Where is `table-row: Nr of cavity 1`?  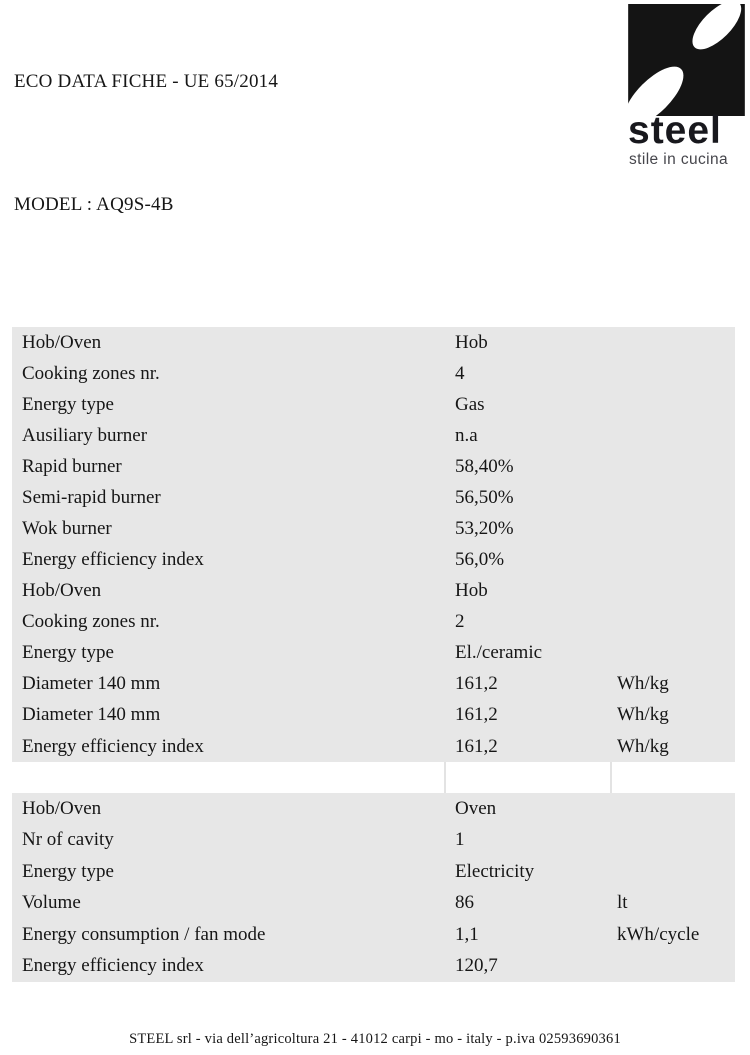
table-row: Nr of cavity 1 is located at coordinates (373, 841).